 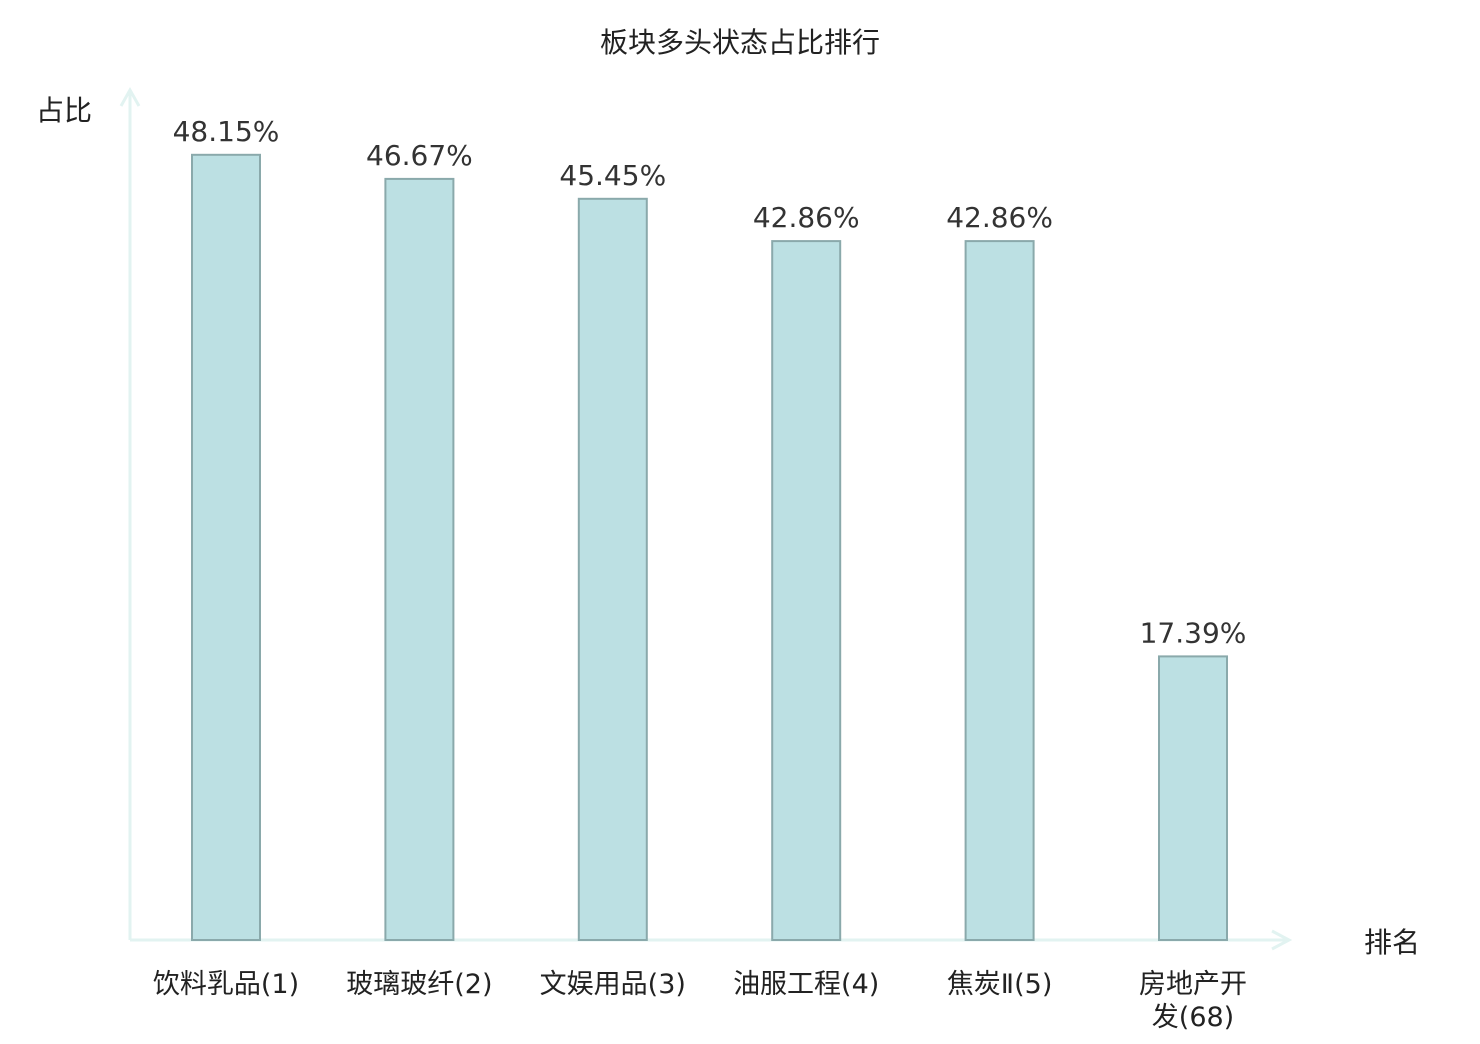 What do you see at coordinates (1282, 940) in the screenshot?
I see `x-axis-arrowhead` at bounding box center [1282, 940].